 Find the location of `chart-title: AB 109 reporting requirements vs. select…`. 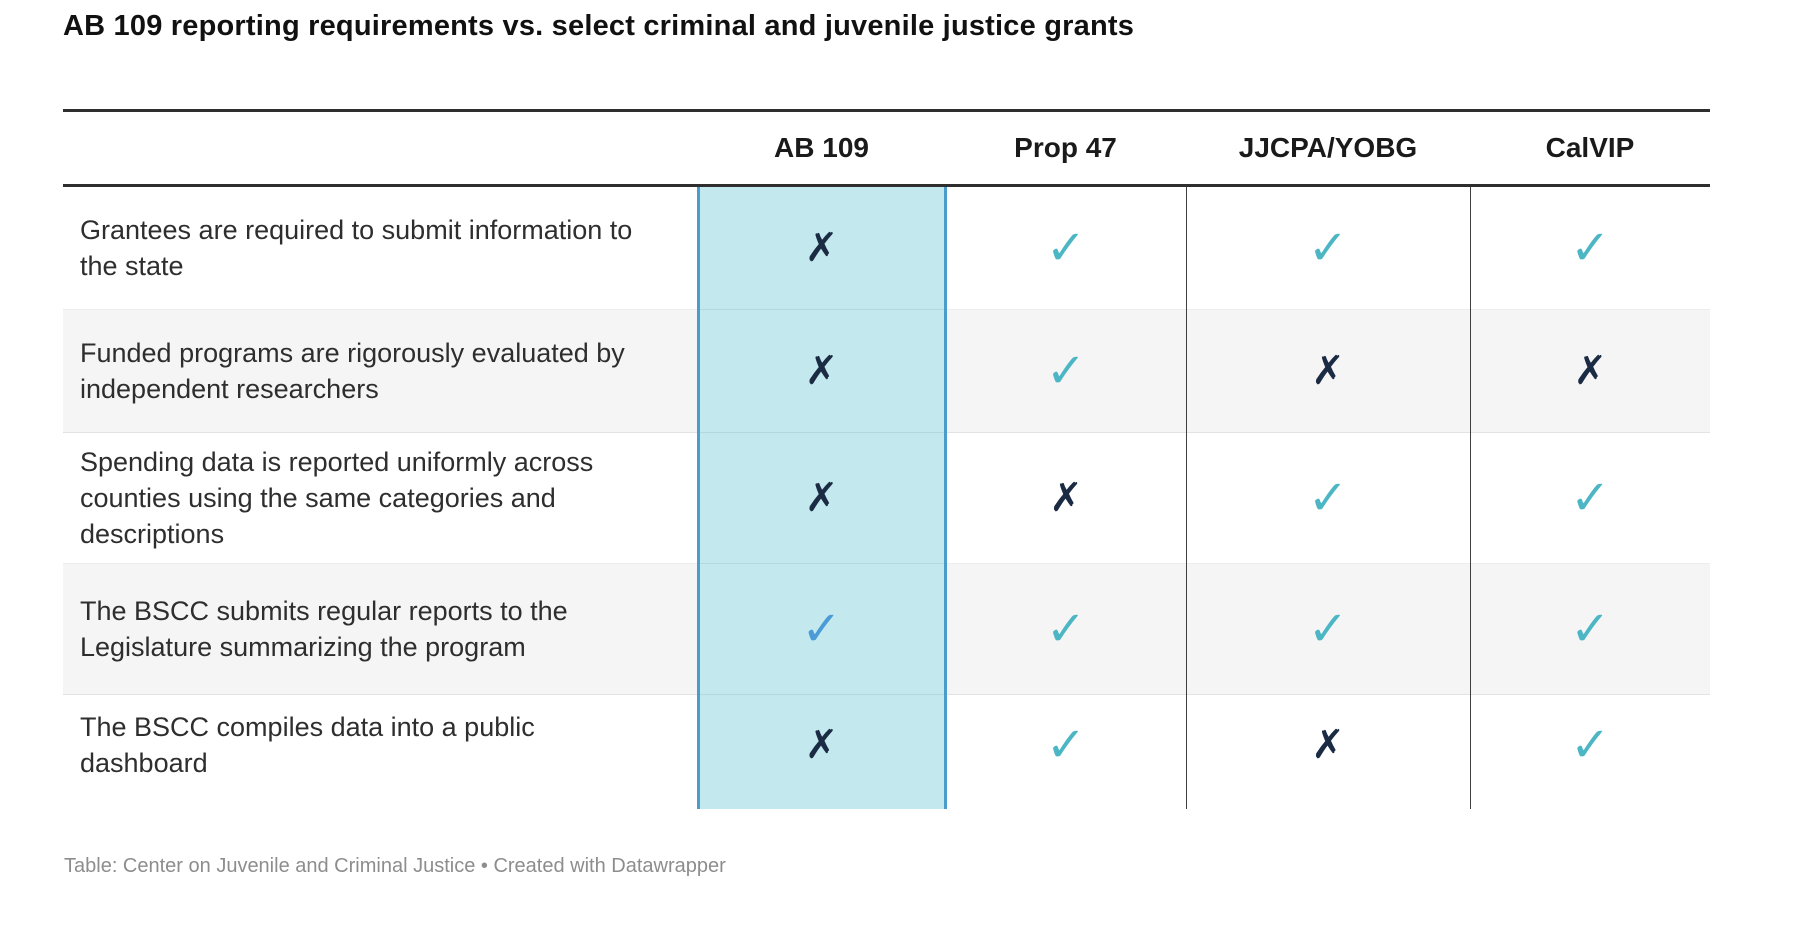

chart-title: AB 109 reporting requirements vs. select… is located at coordinates (599, 26).